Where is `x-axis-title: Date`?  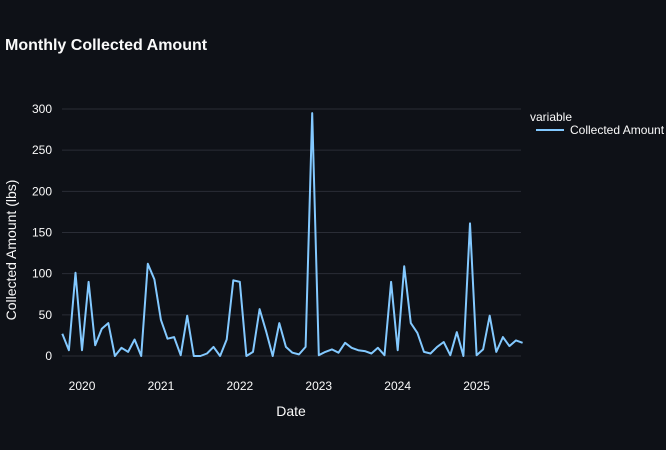
x-axis-title: Date is located at coordinates (291, 411).